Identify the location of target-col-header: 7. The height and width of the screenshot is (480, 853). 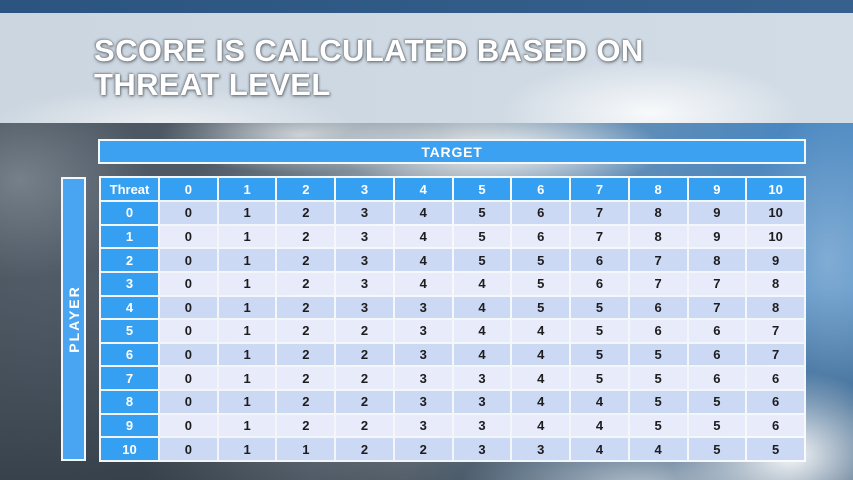
(599, 189).